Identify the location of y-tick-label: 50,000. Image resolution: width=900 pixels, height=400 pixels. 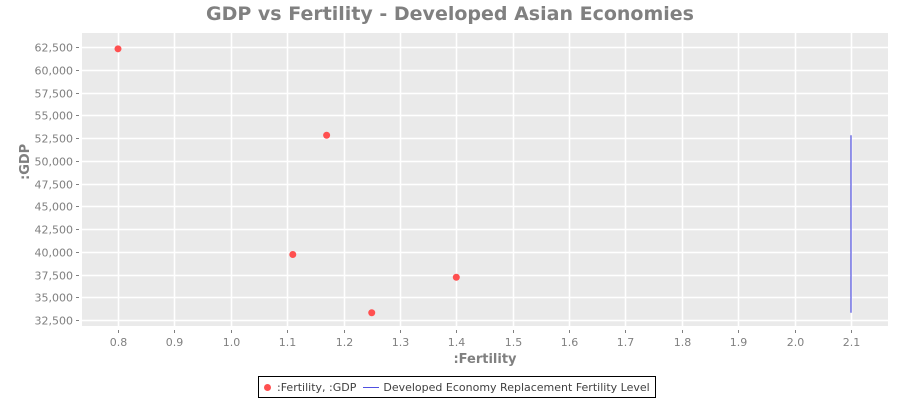
(54, 162).